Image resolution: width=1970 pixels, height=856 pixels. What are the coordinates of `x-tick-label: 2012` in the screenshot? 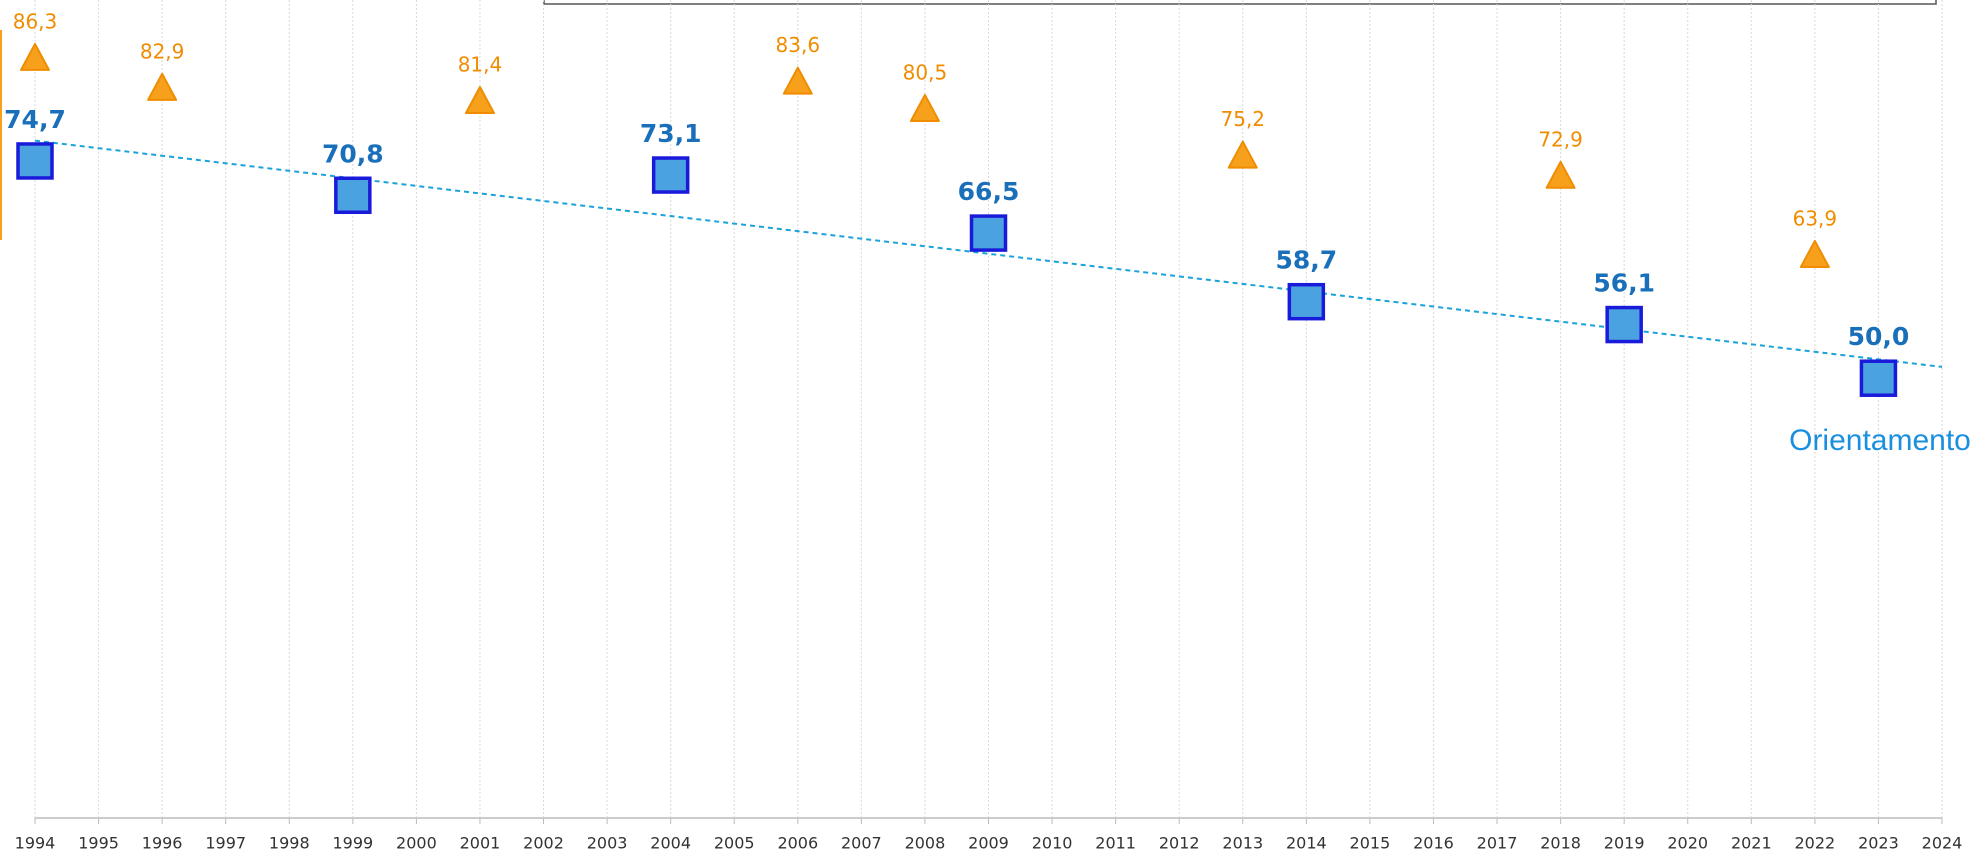 It's located at (1179, 843).